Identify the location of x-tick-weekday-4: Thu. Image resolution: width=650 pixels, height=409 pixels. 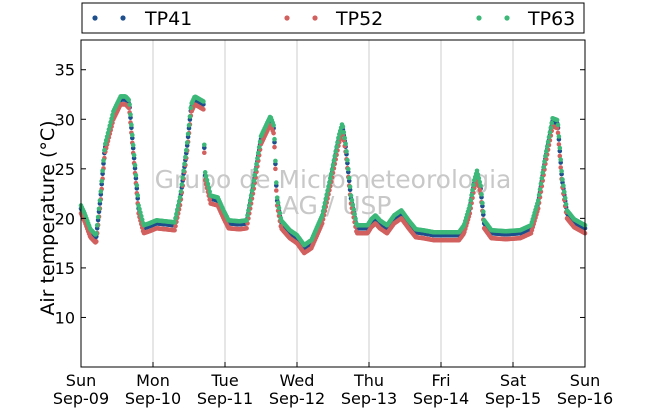
(368, 380).